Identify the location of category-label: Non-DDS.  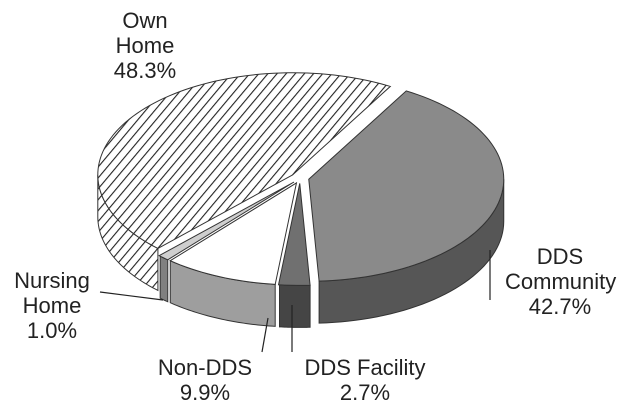
(205, 367).